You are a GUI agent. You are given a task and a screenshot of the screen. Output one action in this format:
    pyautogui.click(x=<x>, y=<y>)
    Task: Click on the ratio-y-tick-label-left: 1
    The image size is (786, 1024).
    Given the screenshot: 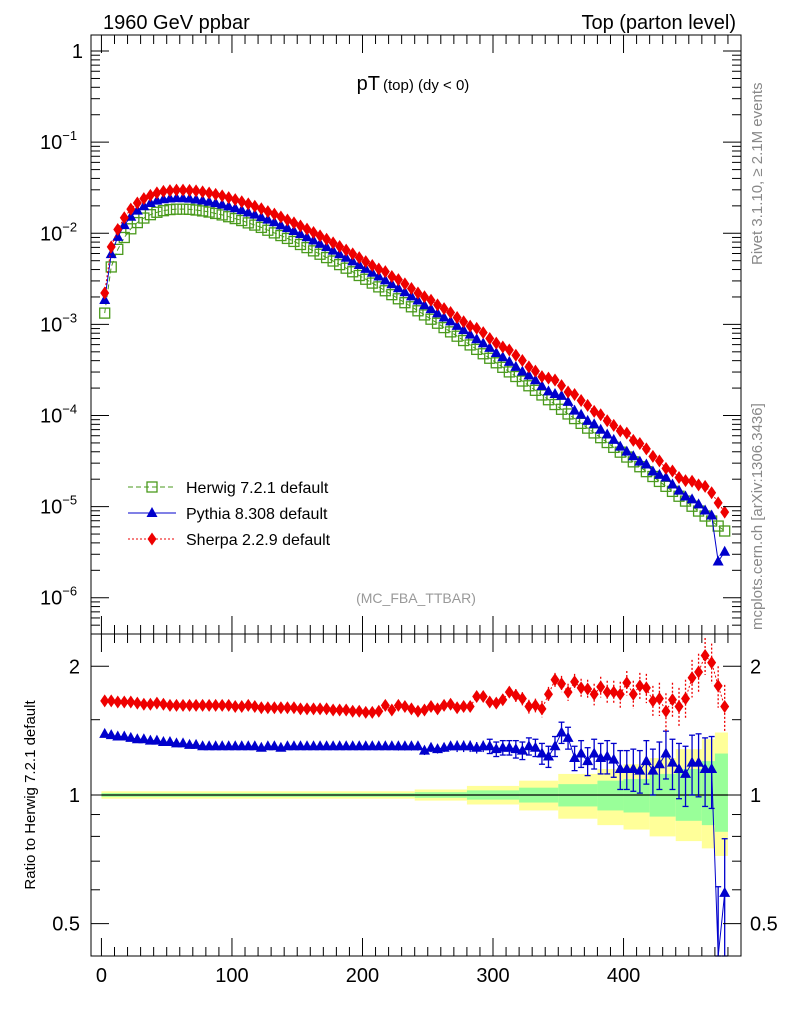 What is the action you would take?
    pyautogui.click(x=74, y=796)
    